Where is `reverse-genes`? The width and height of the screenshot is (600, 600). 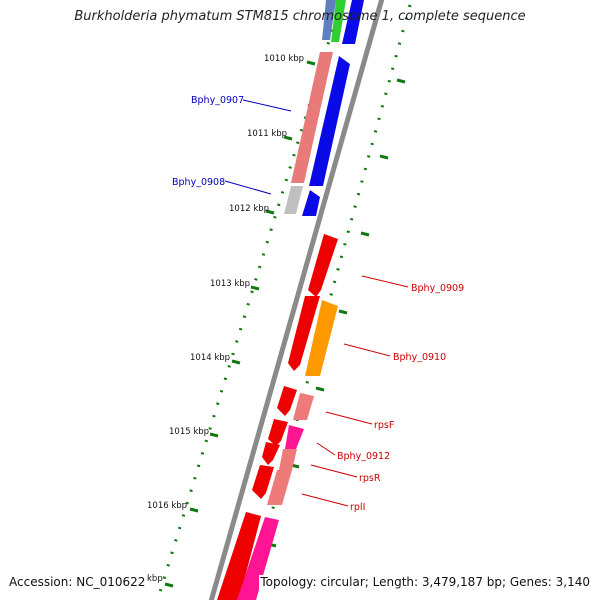
reverse-genes is located at coordinates (277, 417).